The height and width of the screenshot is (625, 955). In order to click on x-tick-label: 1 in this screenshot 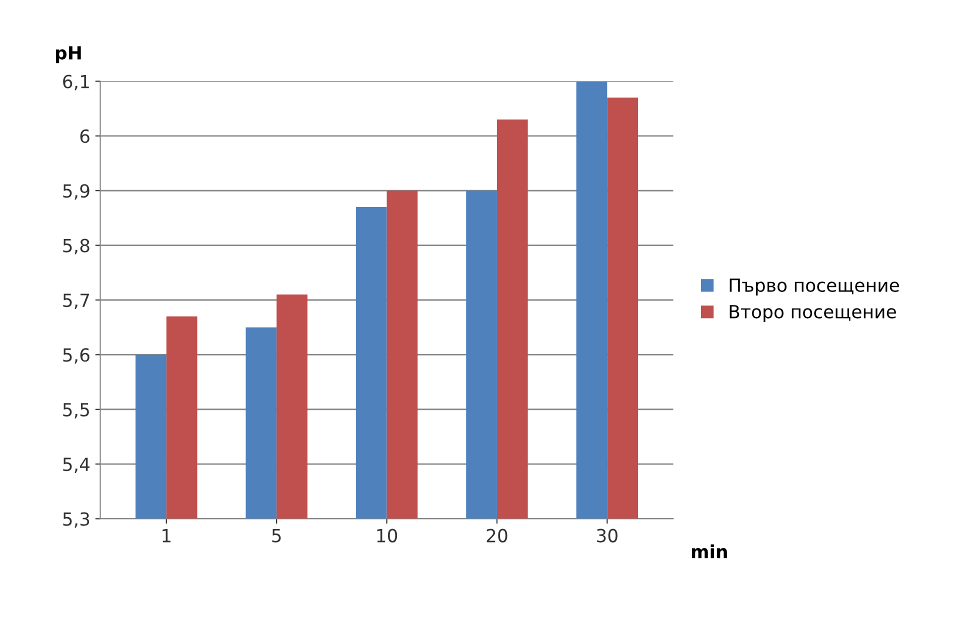, I will do `click(166, 535)`.